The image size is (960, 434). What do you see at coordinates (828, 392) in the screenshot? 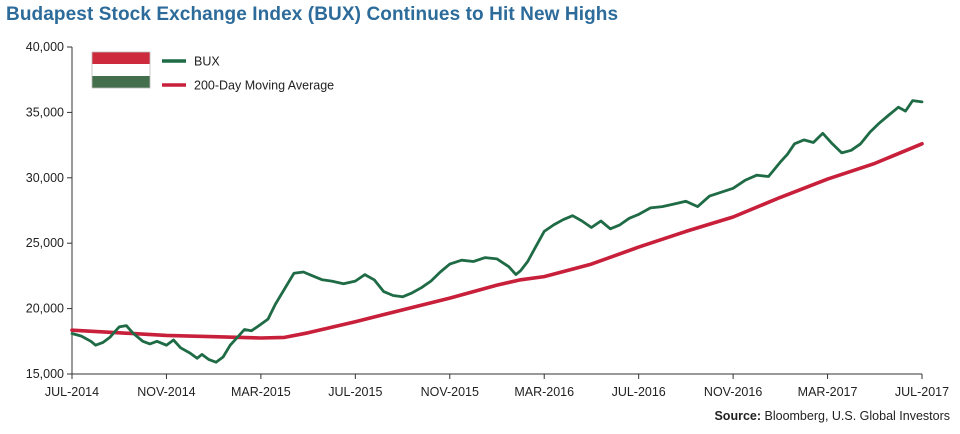
I see `x-tick-label: MAR-2017` at bounding box center [828, 392].